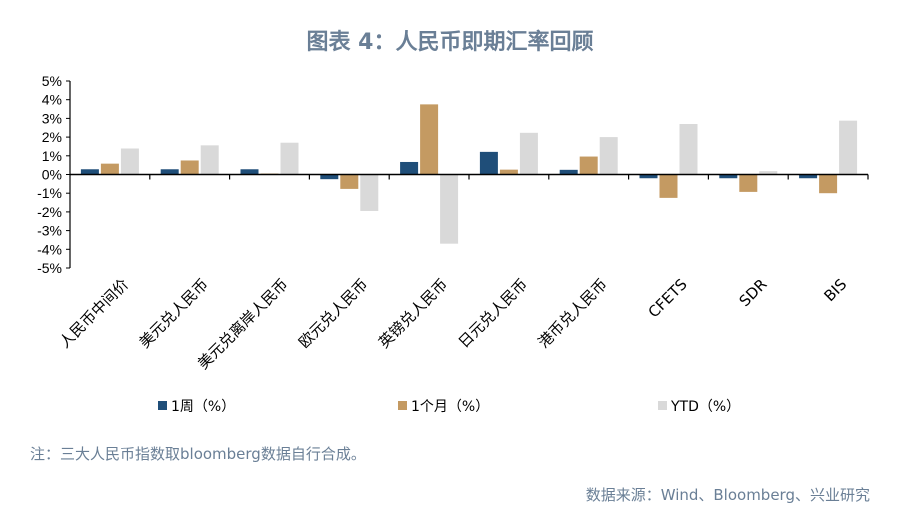 The height and width of the screenshot is (517, 900). Describe the element at coordinates (668, 298) in the screenshot. I see `x-tick-label: CFETS` at that location.